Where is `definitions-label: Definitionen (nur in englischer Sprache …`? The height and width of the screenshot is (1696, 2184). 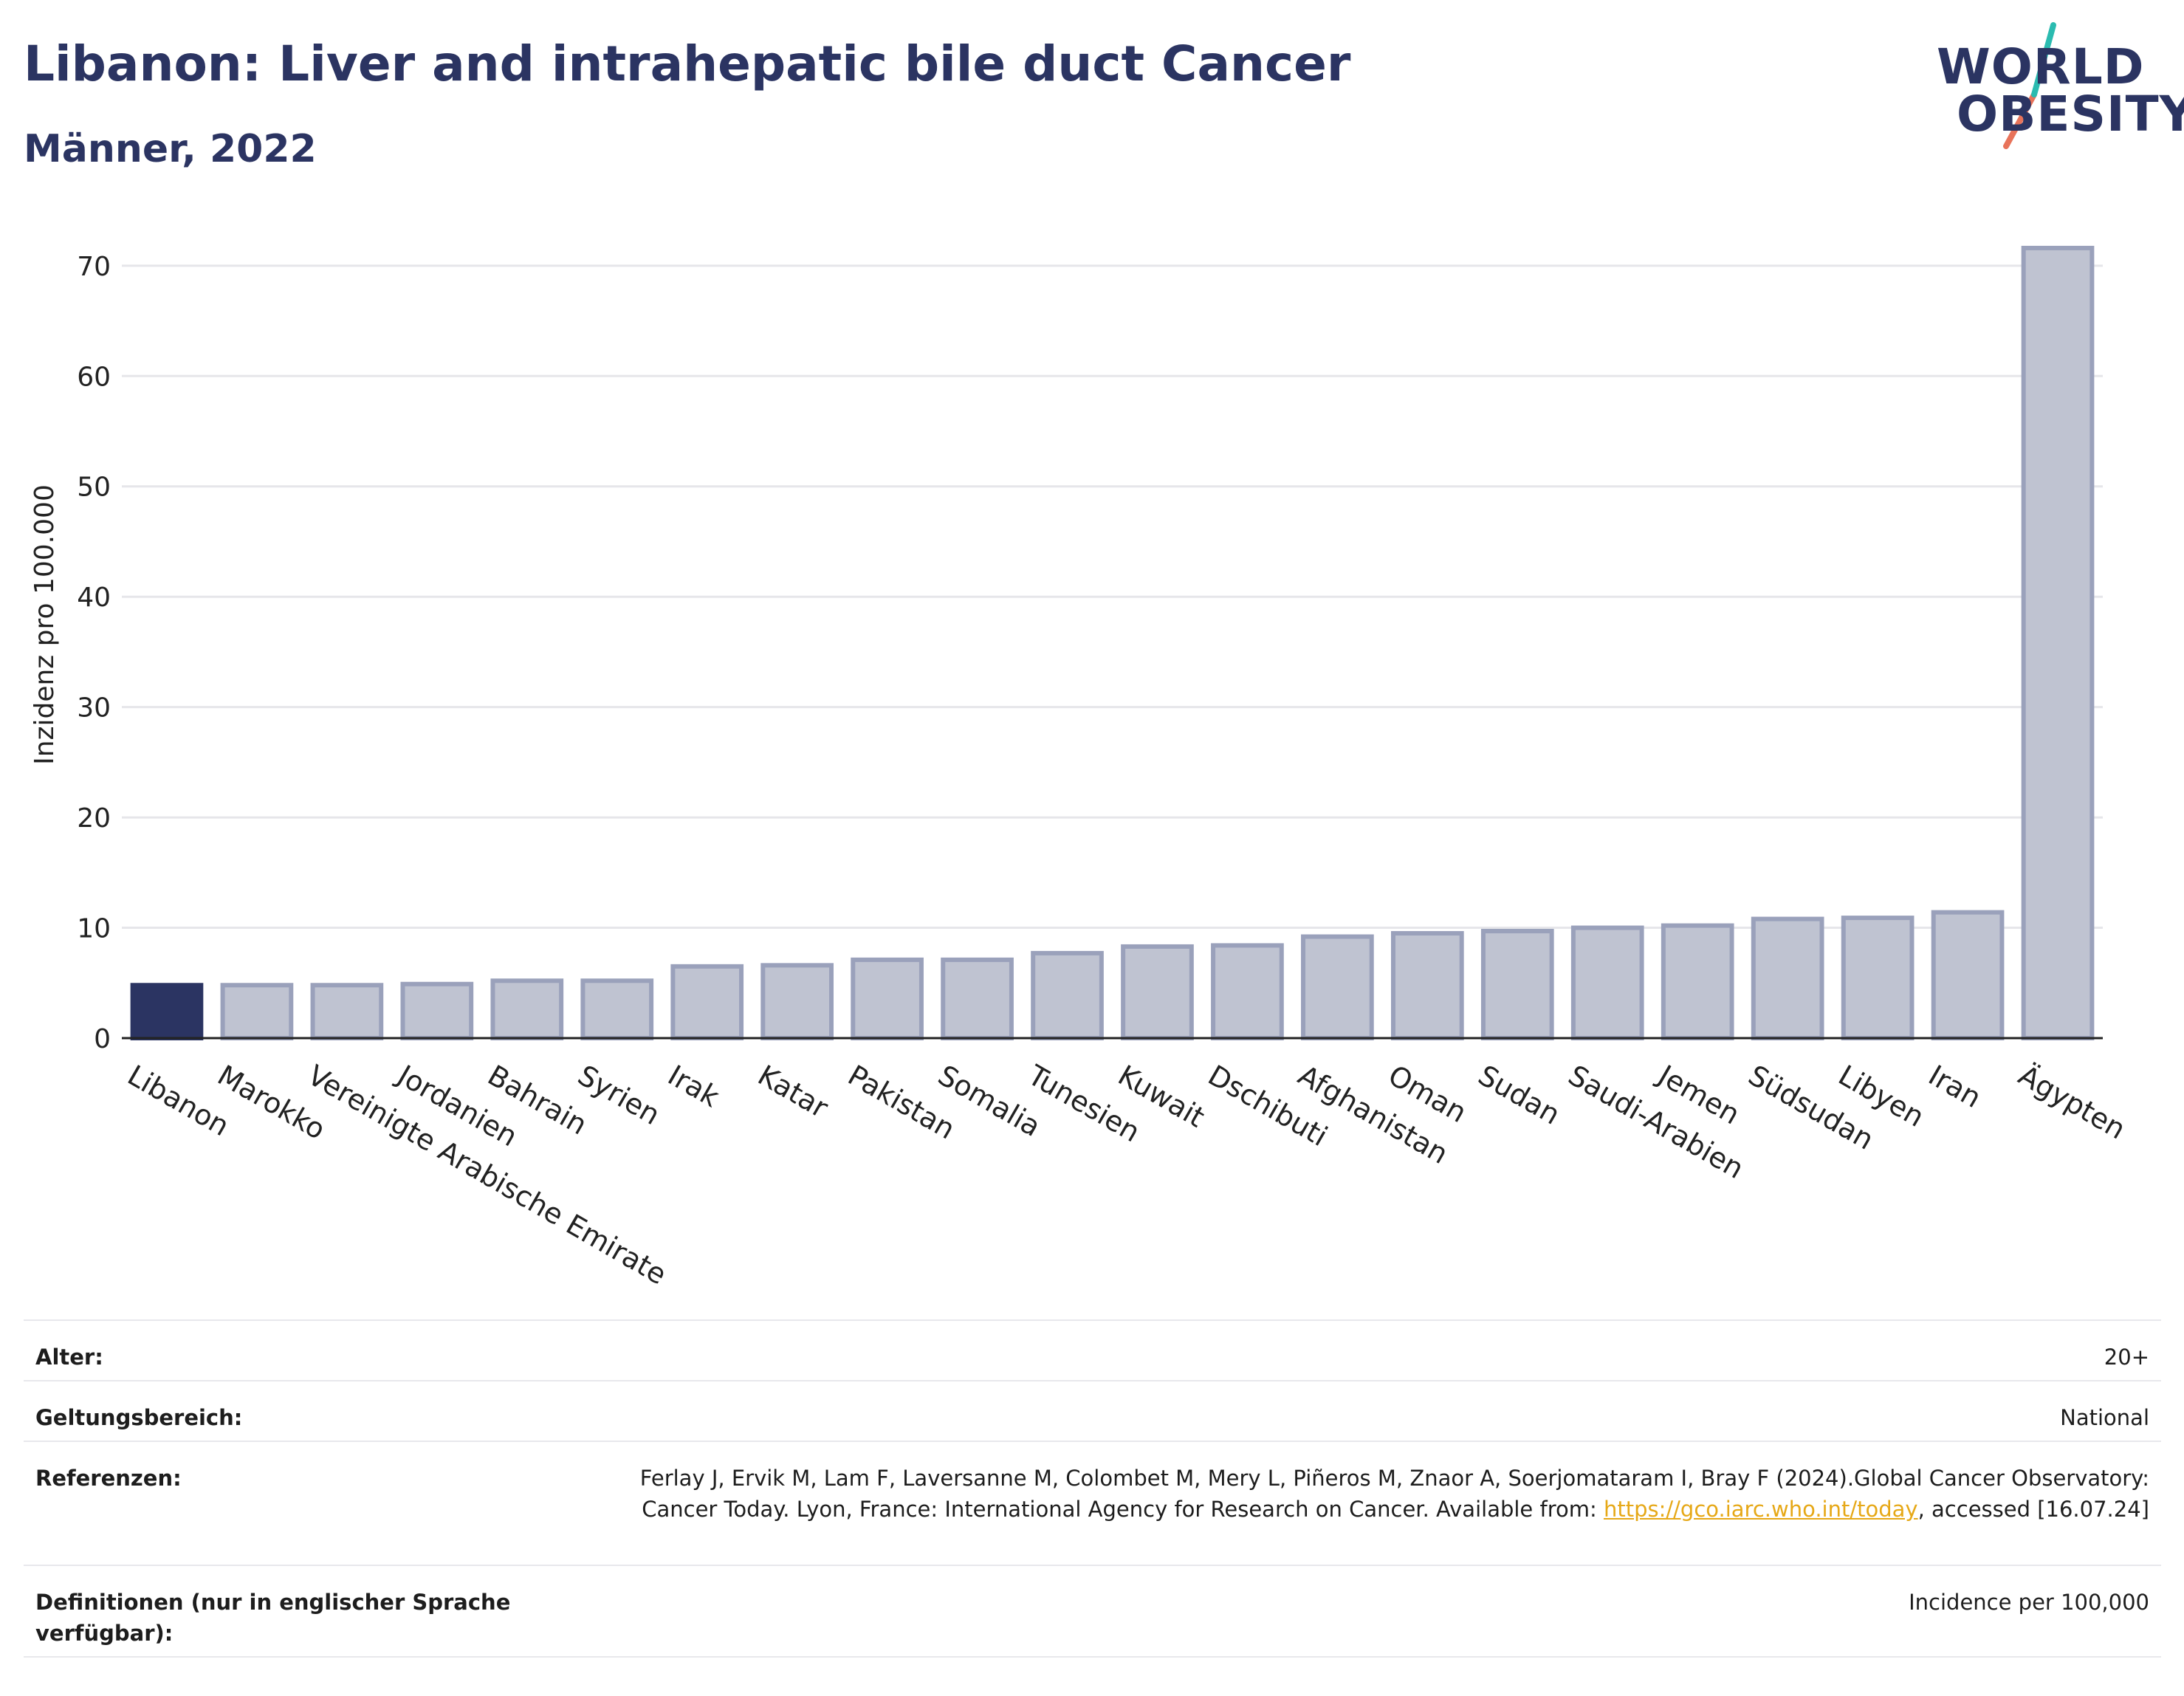
definitions-label: Definitionen (nur in englischer Sprache … is located at coordinates (273, 1618).